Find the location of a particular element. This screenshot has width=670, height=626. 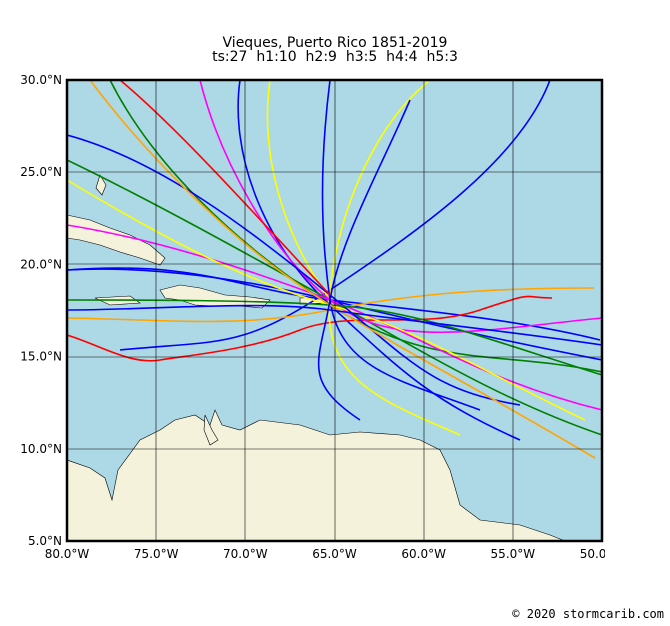

lon-label: 75.0°W is located at coordinates (156, 554).